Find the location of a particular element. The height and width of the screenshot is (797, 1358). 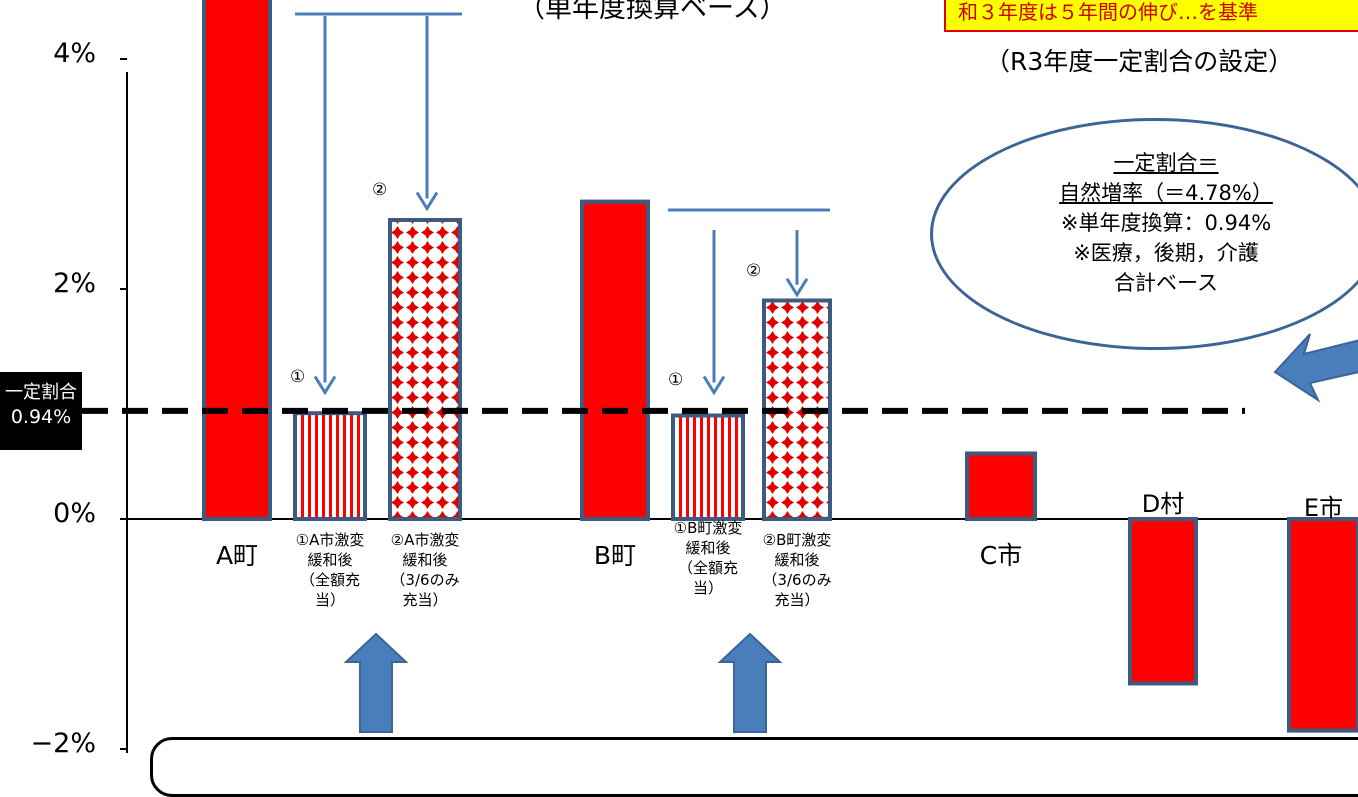

chart-title-fragment: （単年度換算ベース） is located at coordinates (652, 12).